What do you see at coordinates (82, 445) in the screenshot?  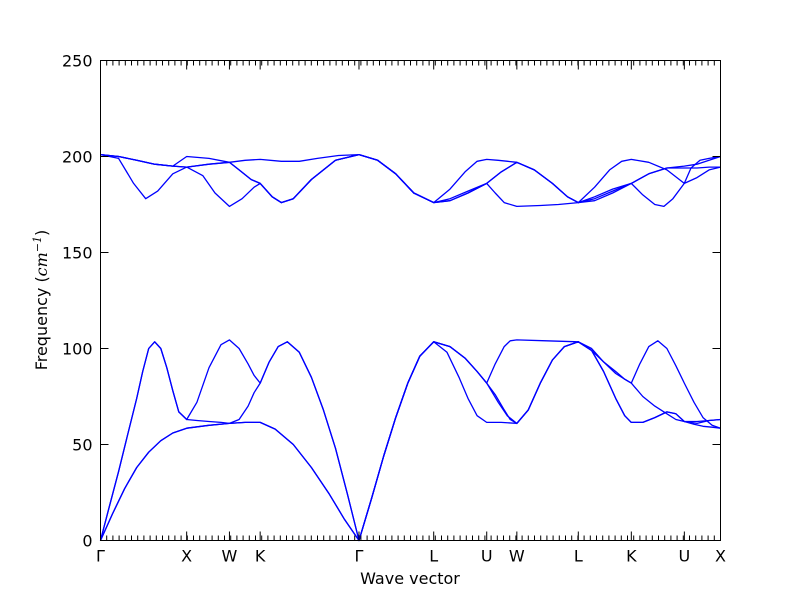 I see `y-tick-label: 50` at bounding box center [82, 445].